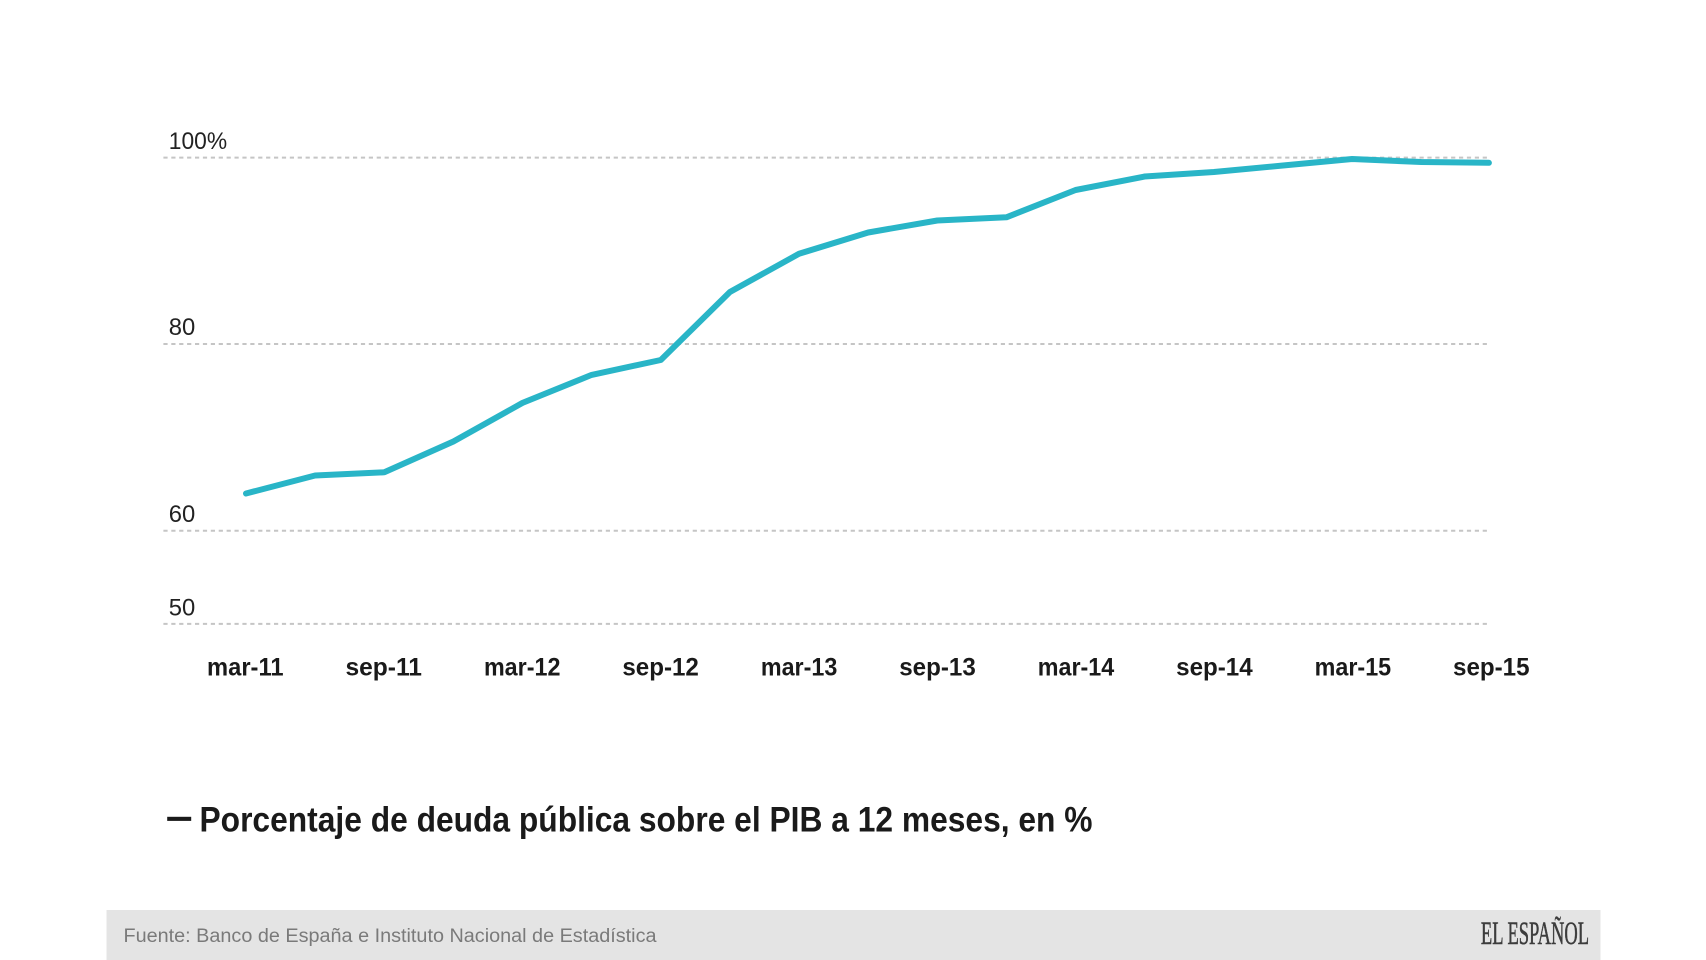  What do you see at coordinates (1353, 668) in the screenshot?
I see `svg-text: mar-15` at bounding box center [1353, 668].